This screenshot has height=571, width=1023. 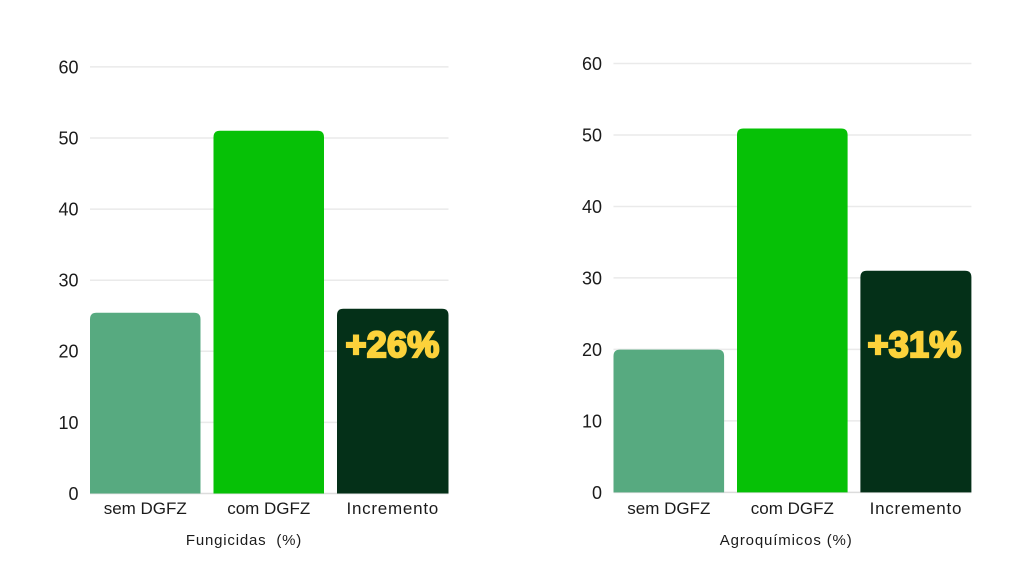 I want to click on svg-text: +26%, so click(x=393, y=344).